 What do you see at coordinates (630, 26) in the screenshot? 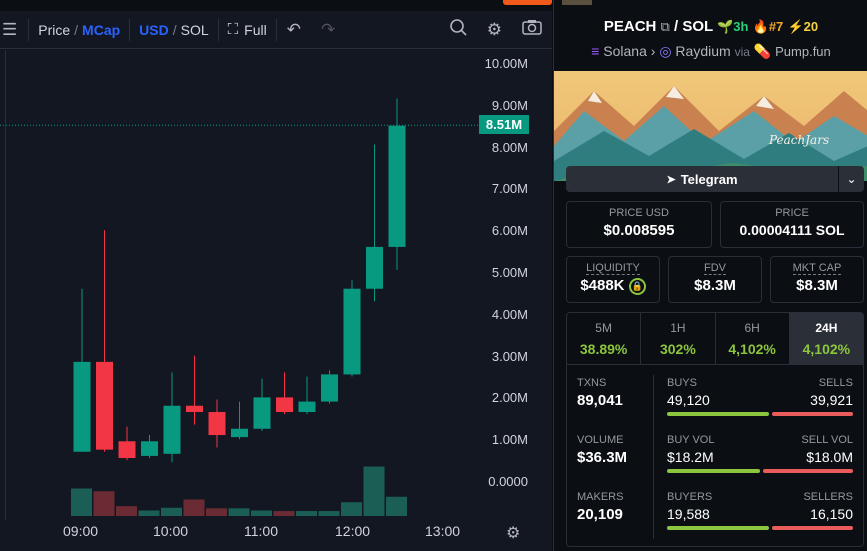
I see `base-symbol: PEACH` at bounding box center [630, 26].